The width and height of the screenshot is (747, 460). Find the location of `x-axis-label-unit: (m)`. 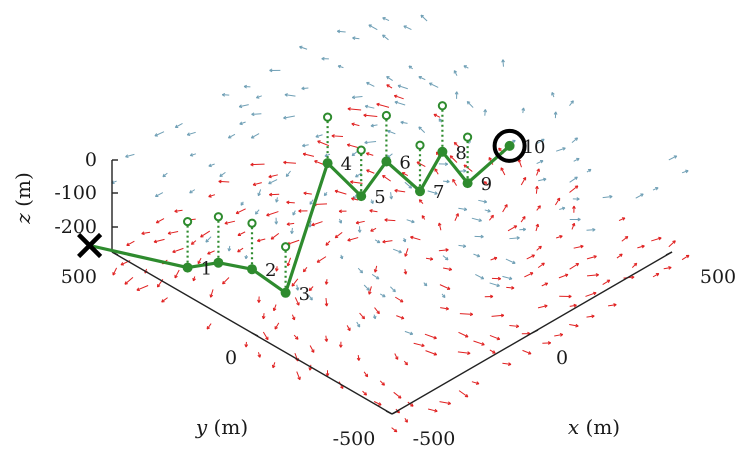

x-axis-label-unit: (m) is located at coordinates (603, 427).